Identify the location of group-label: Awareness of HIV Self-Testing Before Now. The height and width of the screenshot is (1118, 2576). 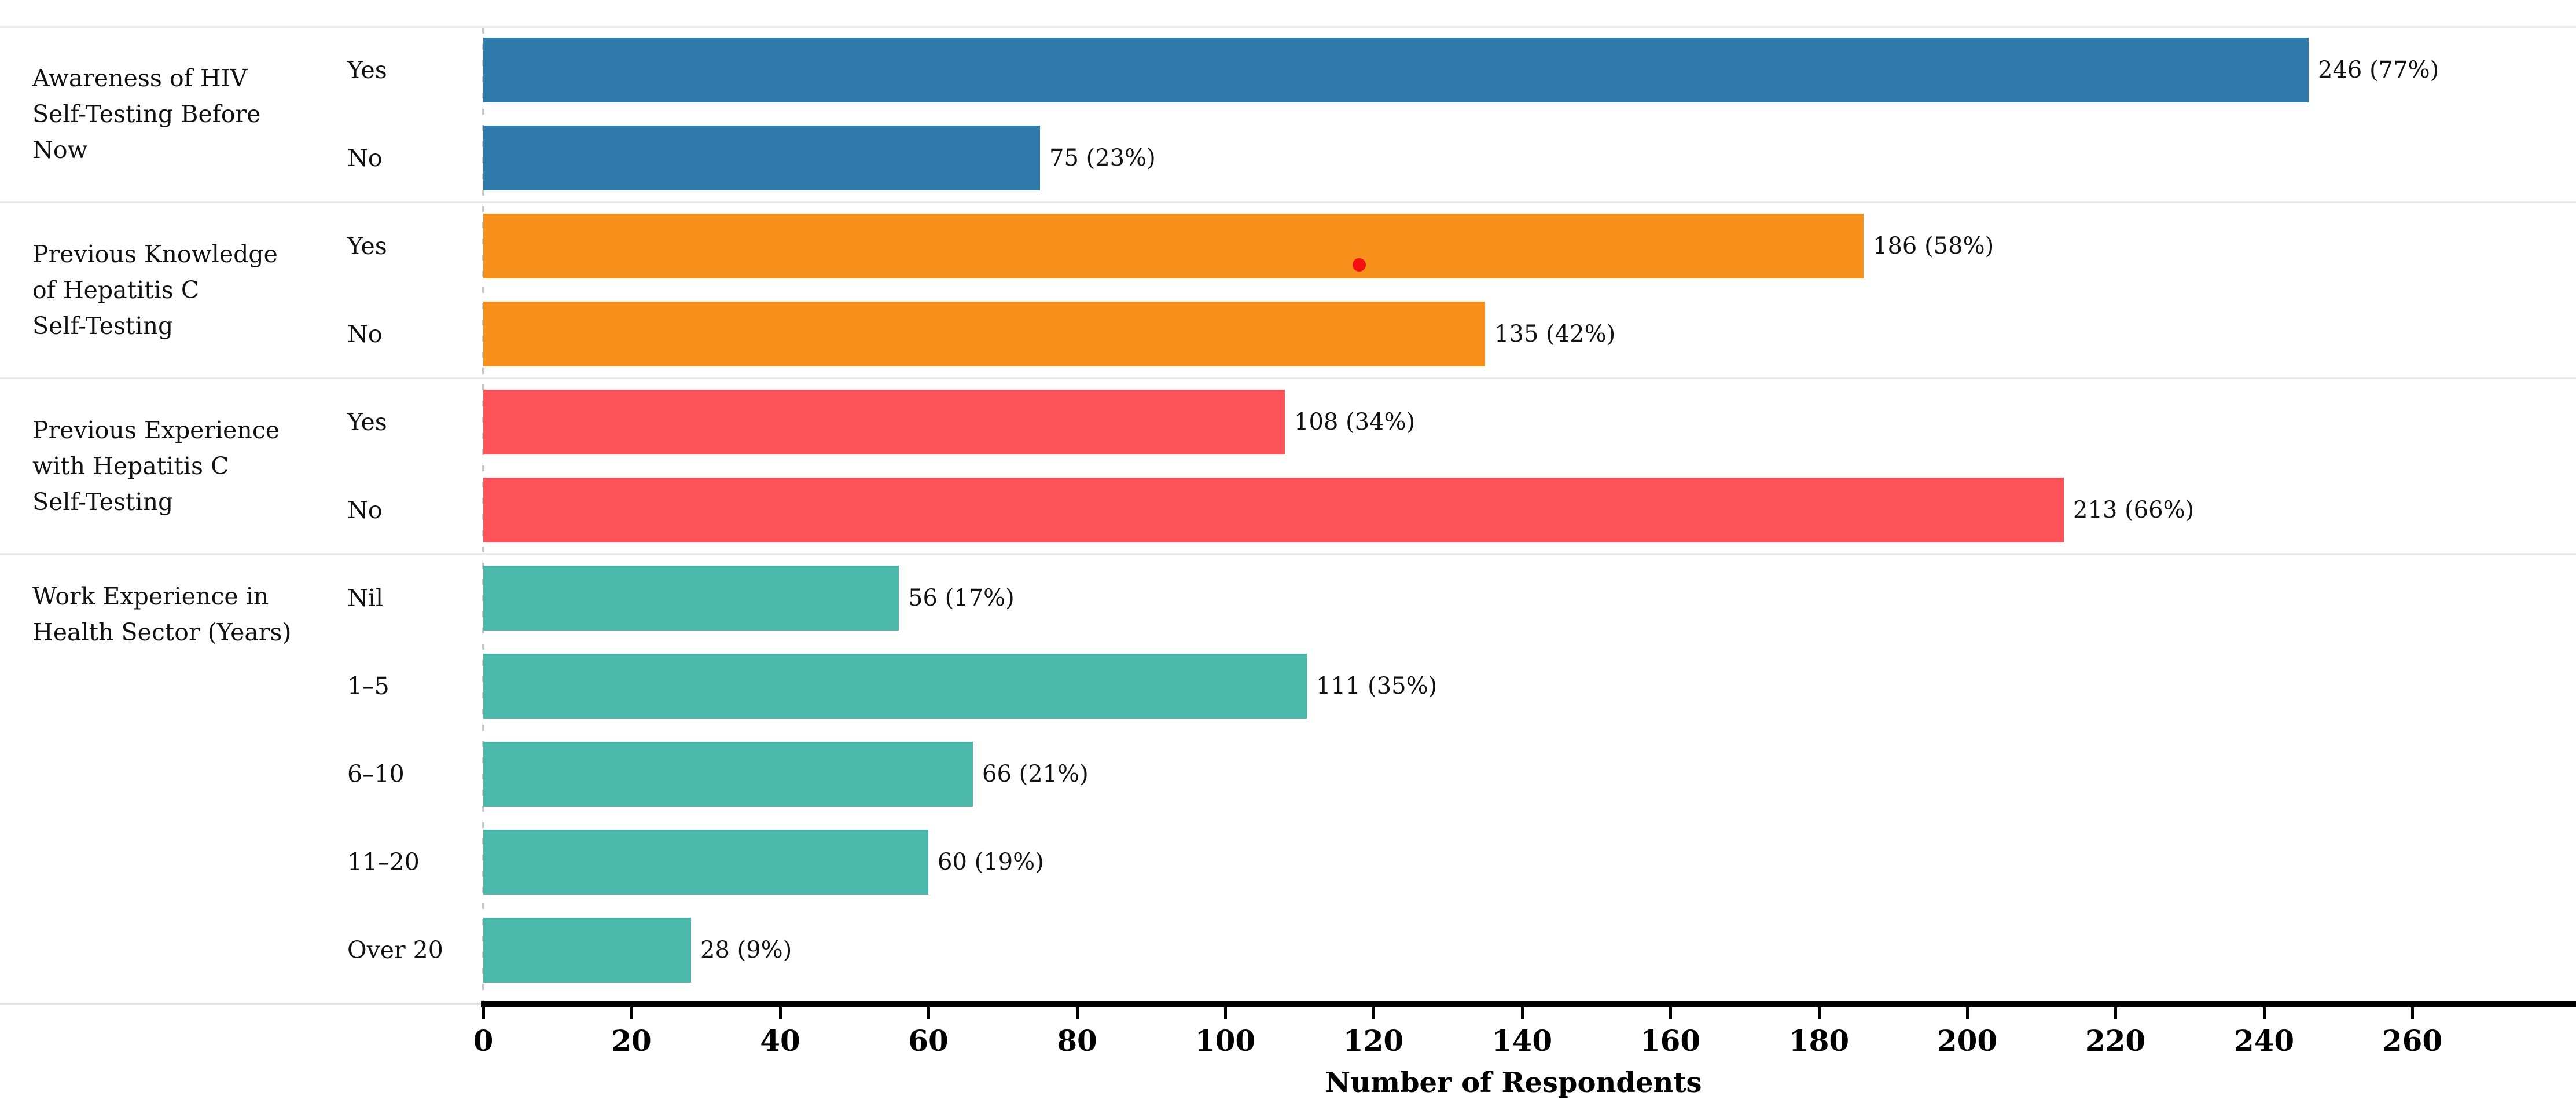
(218, 114).